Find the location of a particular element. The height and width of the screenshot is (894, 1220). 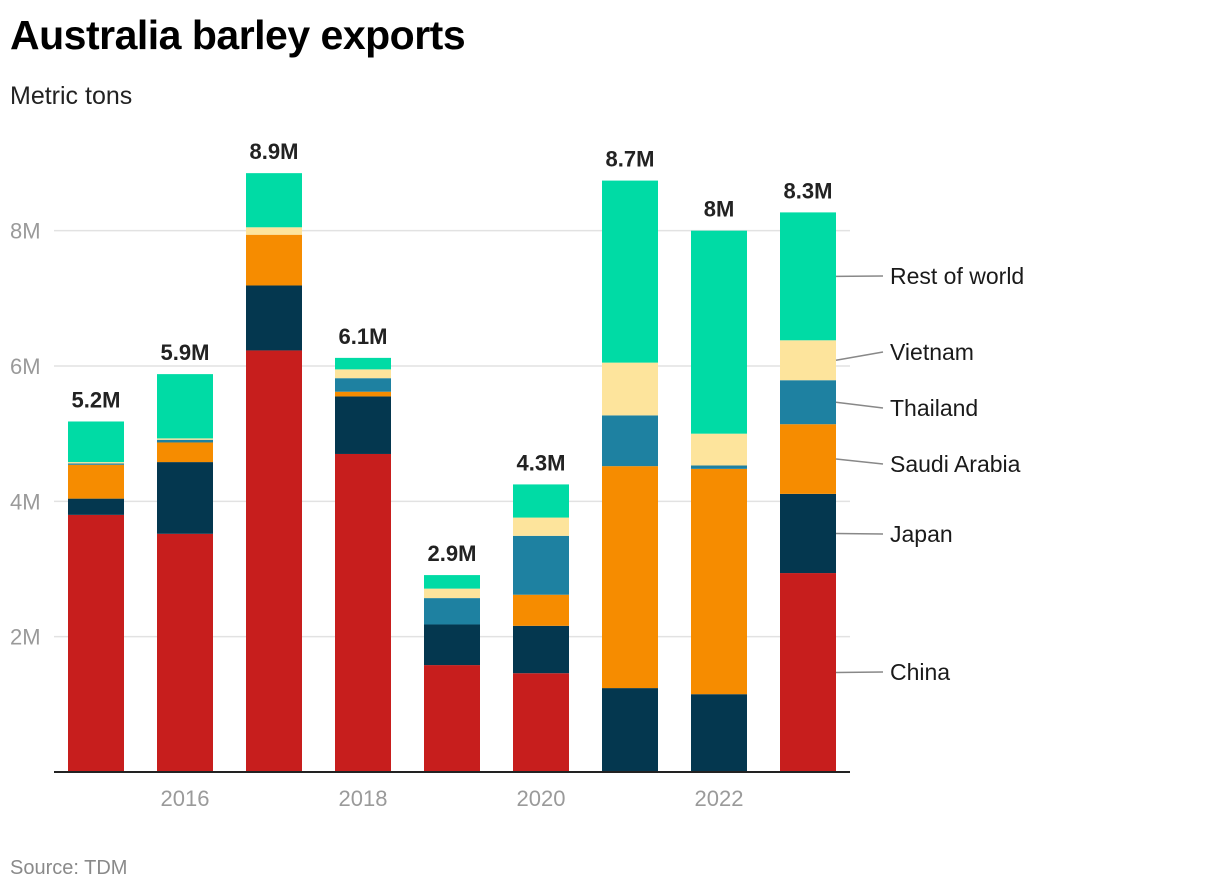

bar-thailand-2021 is located at coordinates (630, 441).